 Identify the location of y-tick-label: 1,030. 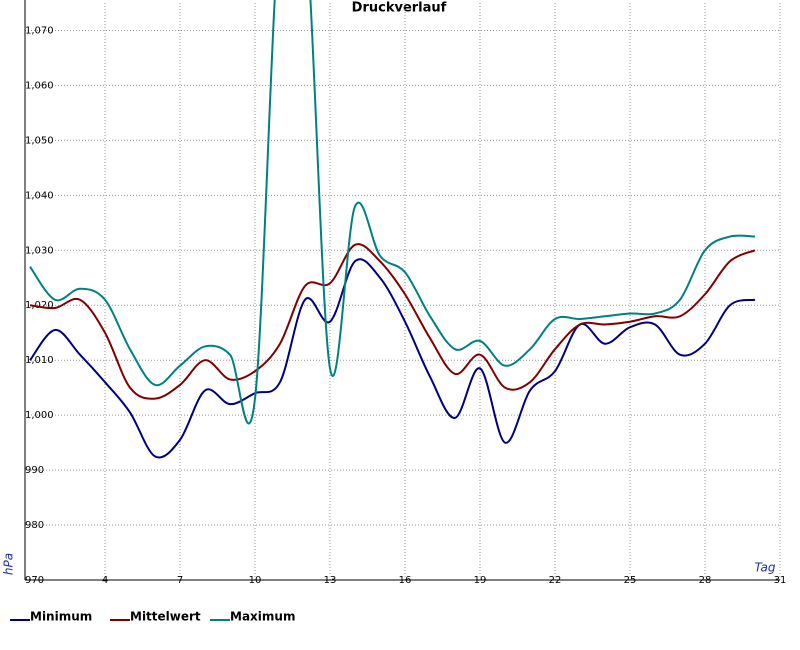
(39, 250).